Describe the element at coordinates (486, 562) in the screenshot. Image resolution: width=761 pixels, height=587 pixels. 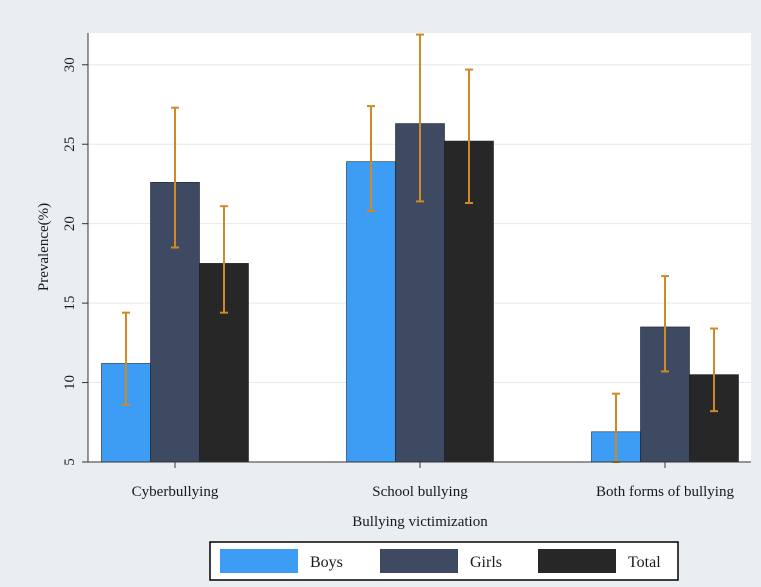
I see `legend-label-girls: Girls` at that location.